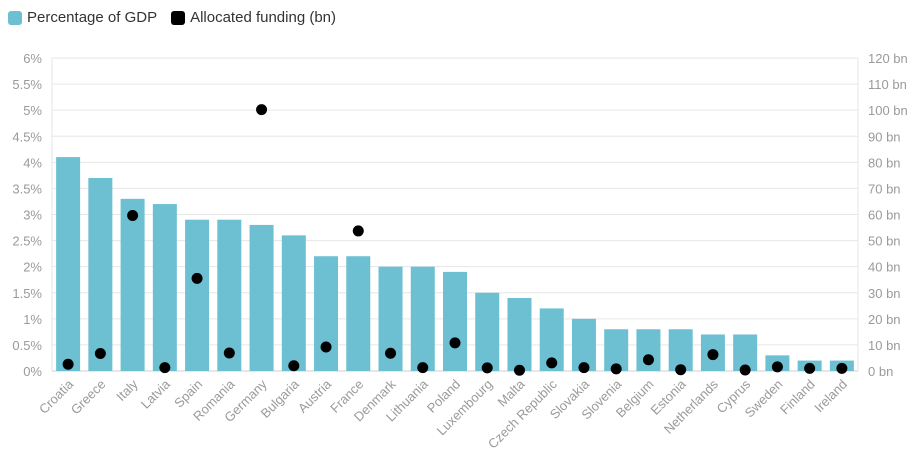 The height and width of the screenshot is (473, 920). I want to click on y-left-tick-label: 0%, so click(32, 371).